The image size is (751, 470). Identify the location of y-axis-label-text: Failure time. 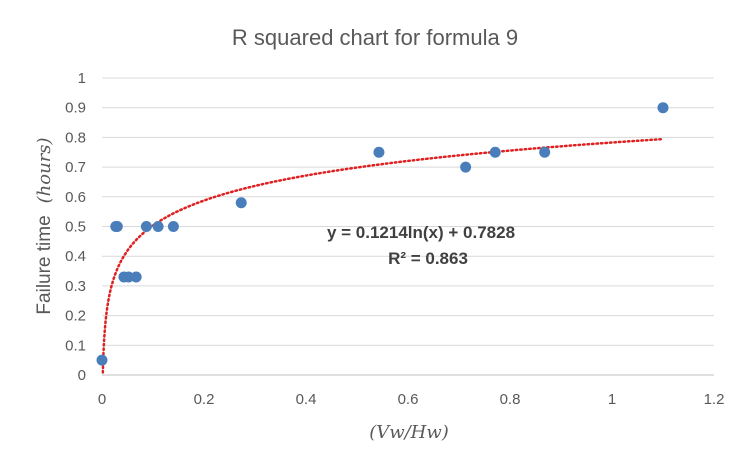
(44, 264).